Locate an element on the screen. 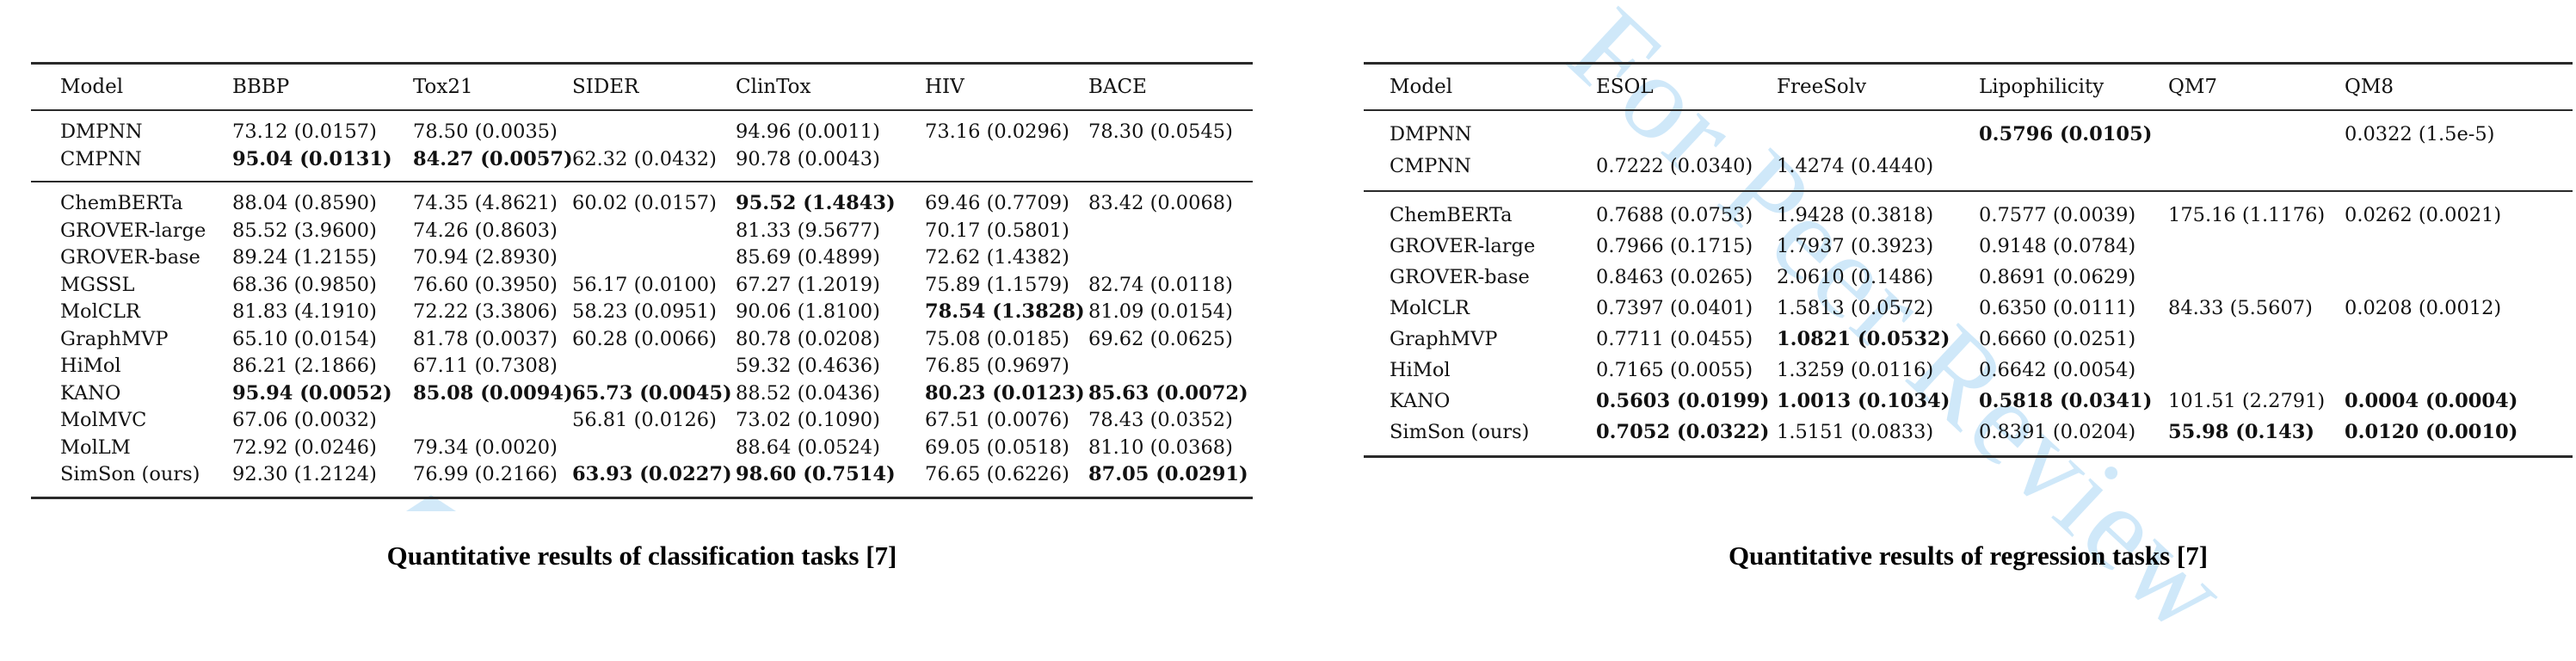 Image resolution: width=2576 pixels, height=661 pixels. value-cell: 63.93 (0.0227) is located at coordinates (652, 474).